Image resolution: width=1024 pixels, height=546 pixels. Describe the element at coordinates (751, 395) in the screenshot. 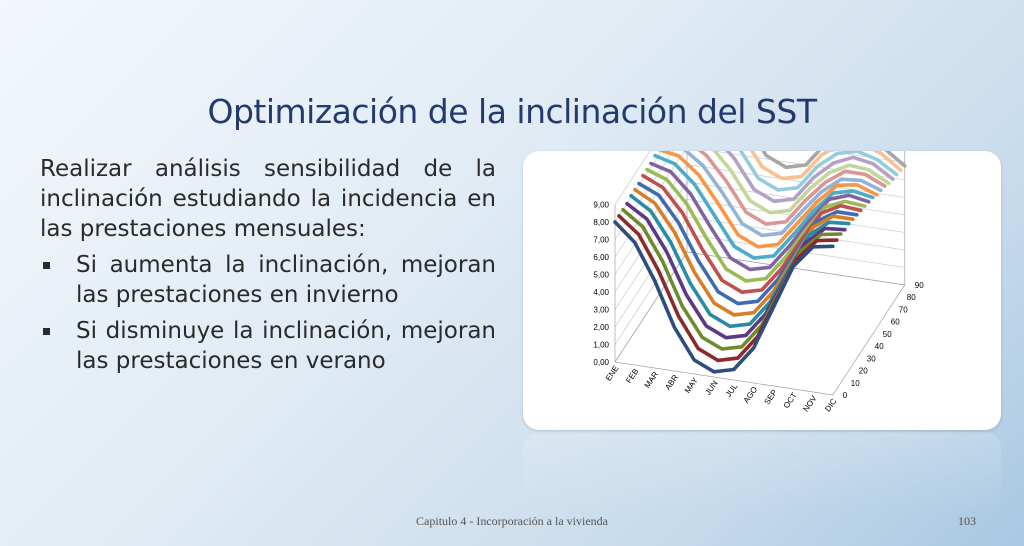

I see `x-tick-label: AGO` at that location.